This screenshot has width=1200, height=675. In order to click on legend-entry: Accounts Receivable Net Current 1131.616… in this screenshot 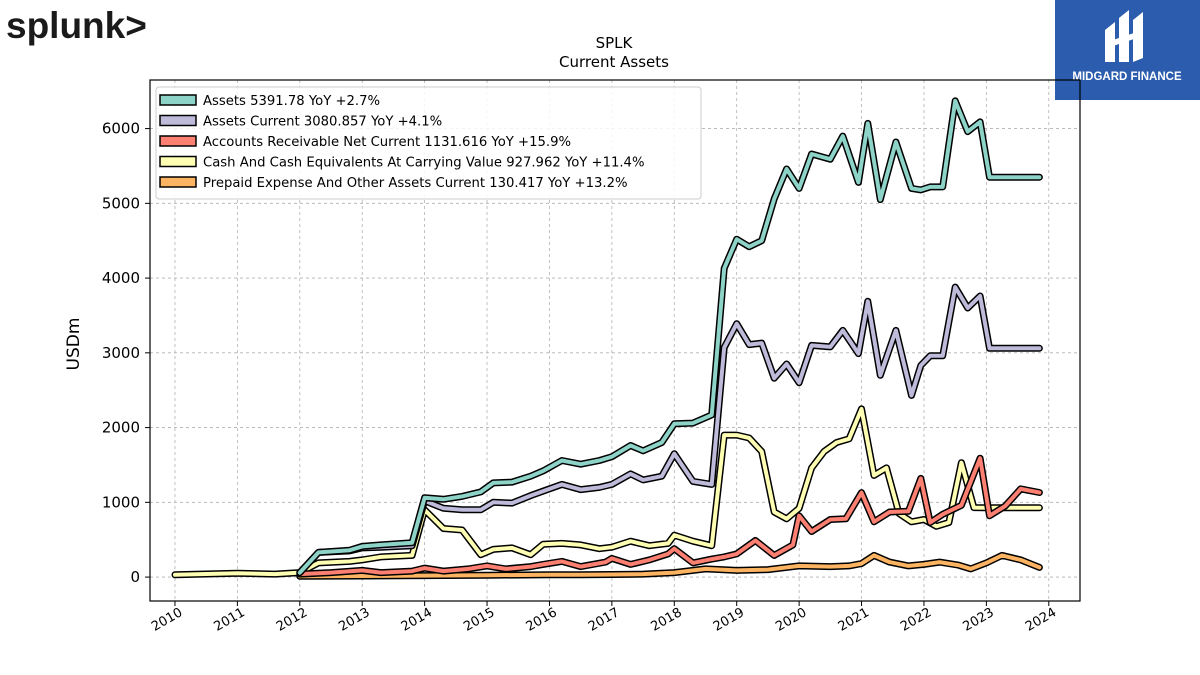, I will do `click(387, 142)`.